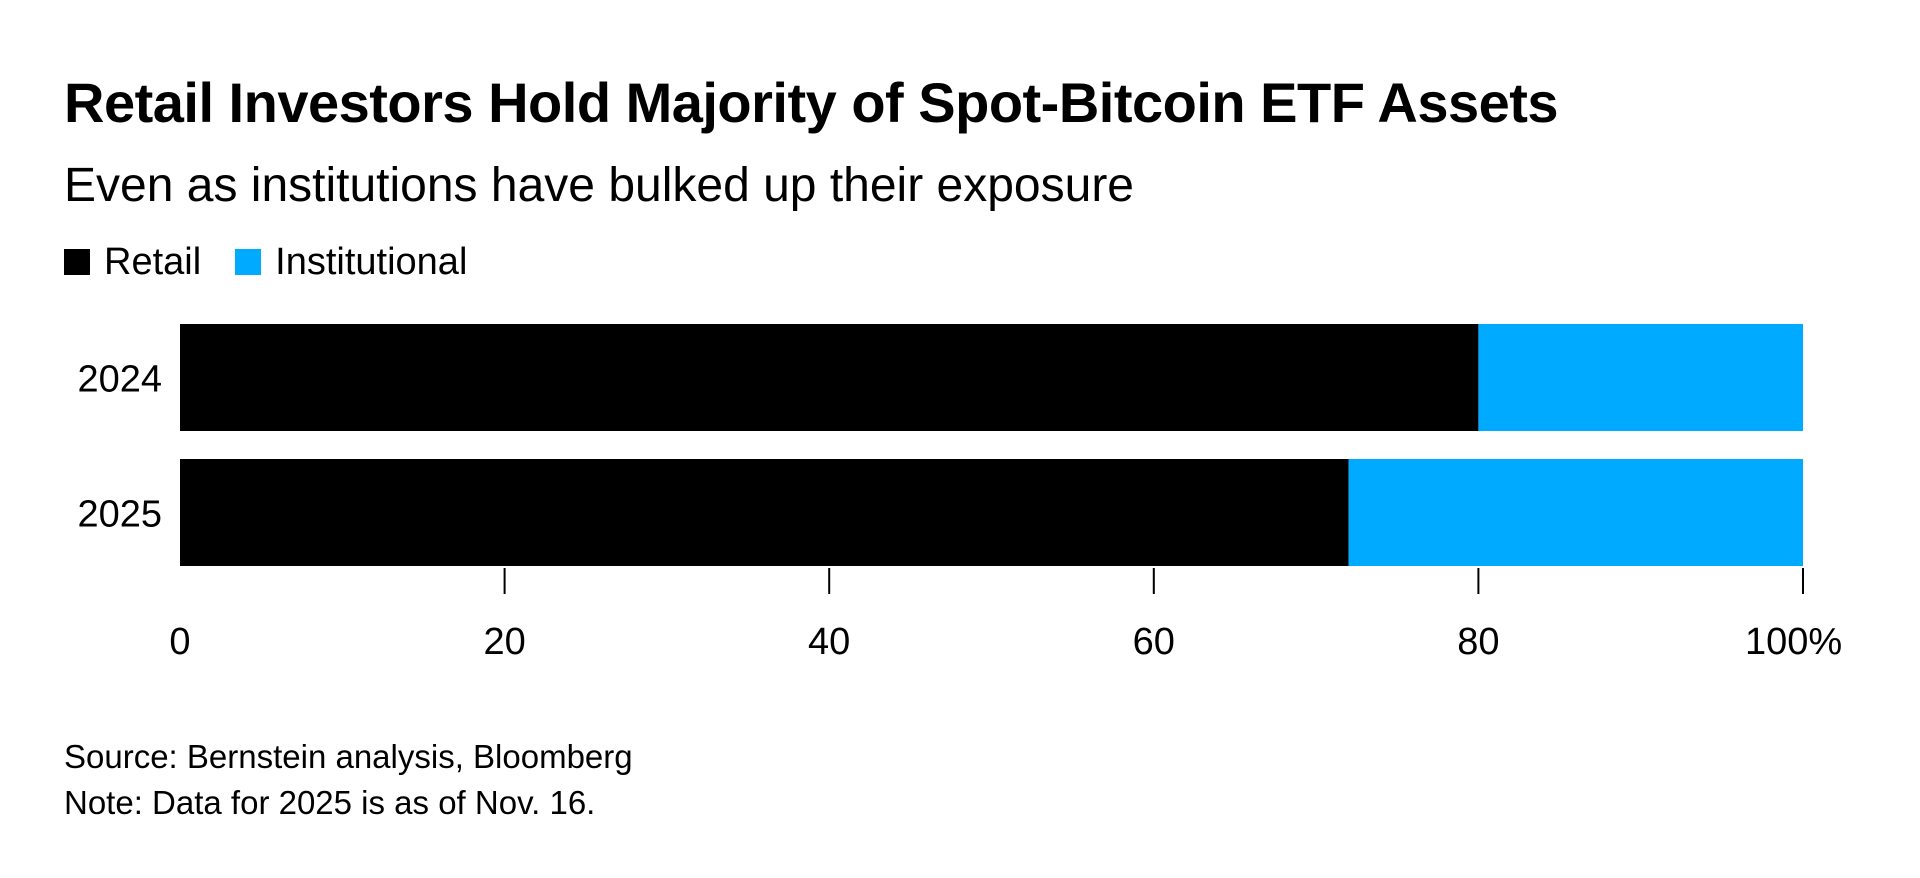  Describe the element at coordinates (153, 261) in the screenshot. I see `legend-label-retail: Retail` at that location.